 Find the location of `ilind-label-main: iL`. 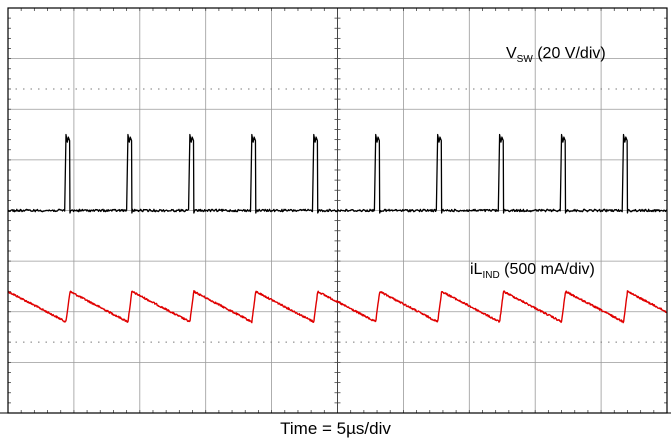

ilind-label-main: iL is located at coordinates (476, 269).